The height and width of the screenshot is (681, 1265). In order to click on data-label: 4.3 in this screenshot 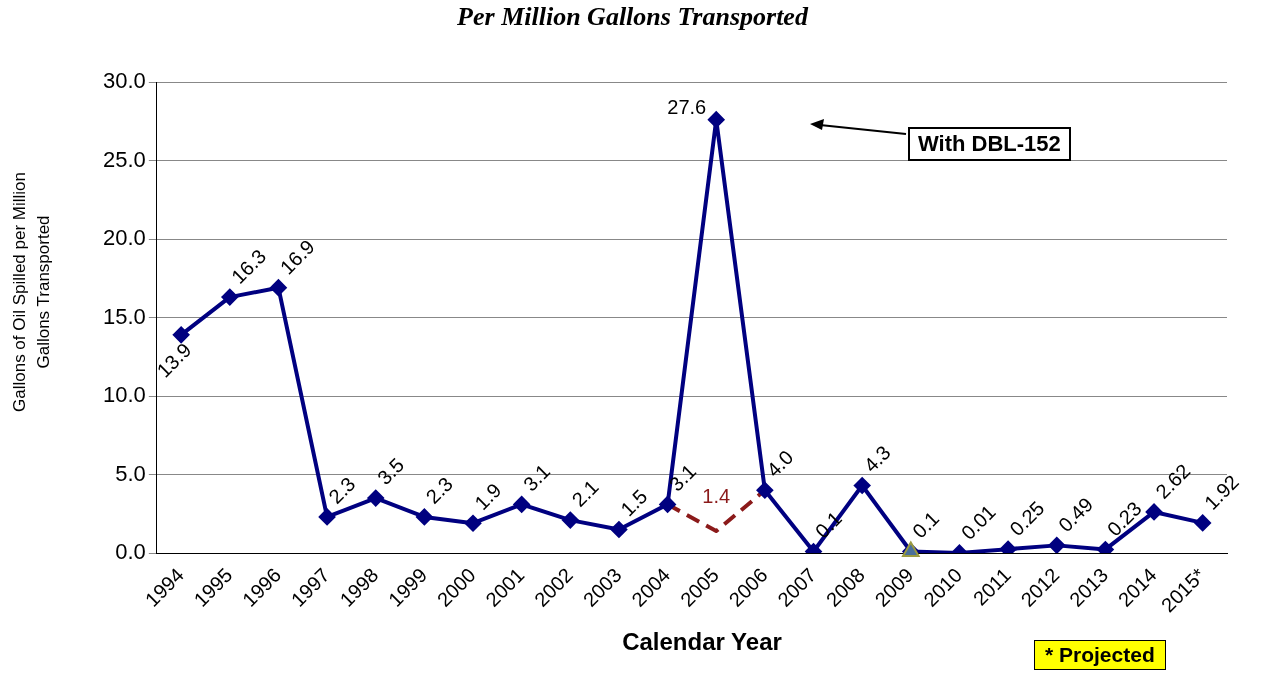, I will do `click(877, 459)`.